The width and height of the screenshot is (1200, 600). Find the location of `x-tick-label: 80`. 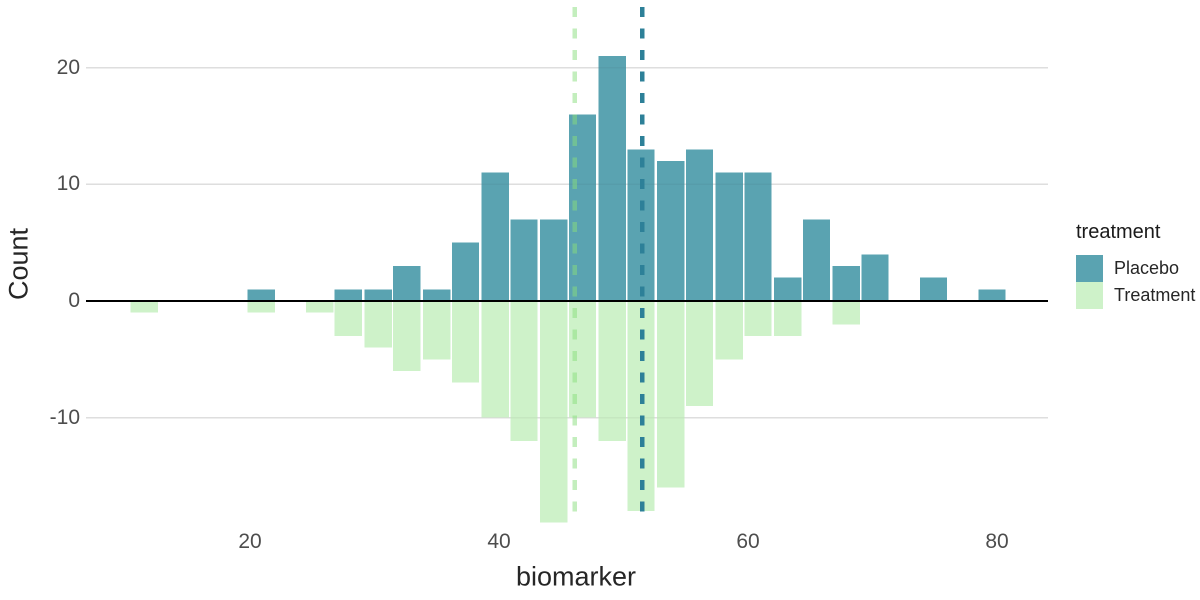

x-tick-label: 80 is located at coordinates (997, 541).